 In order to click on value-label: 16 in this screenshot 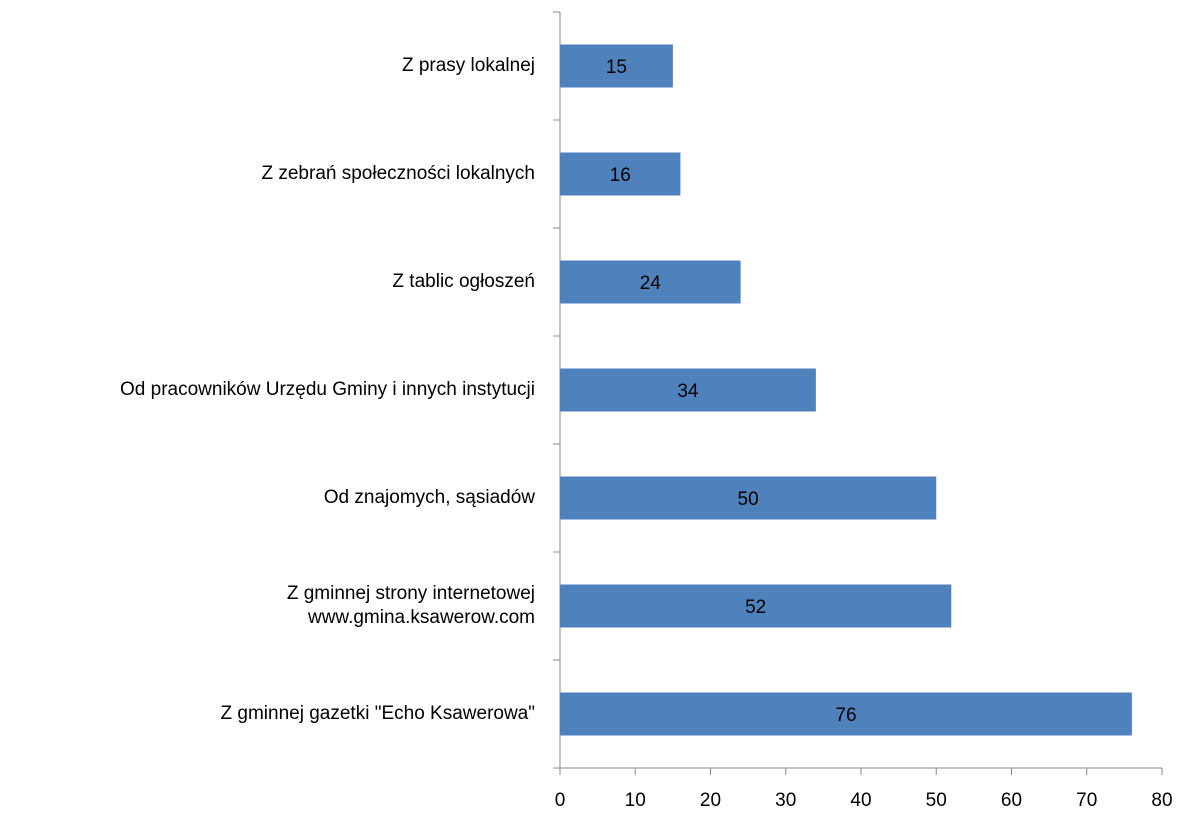, I will do `click(620, 175)`.